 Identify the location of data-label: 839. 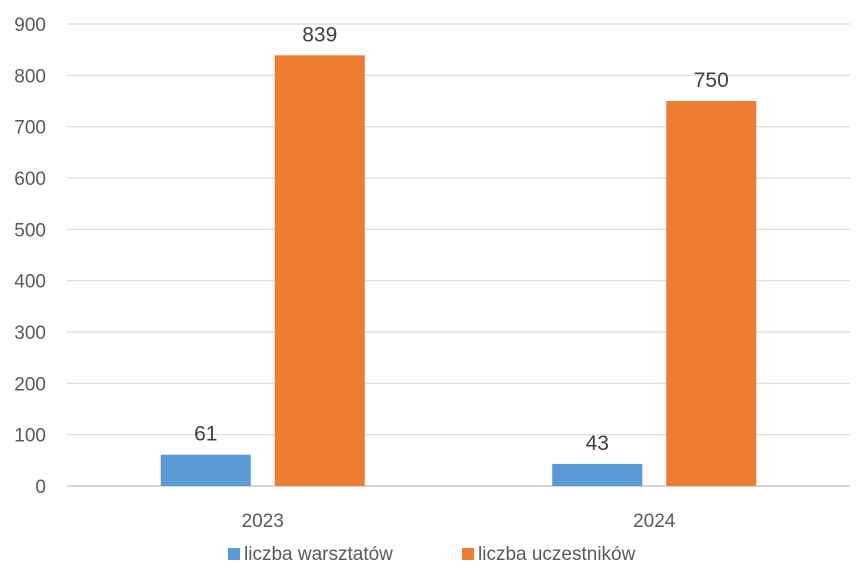
(319, 34).